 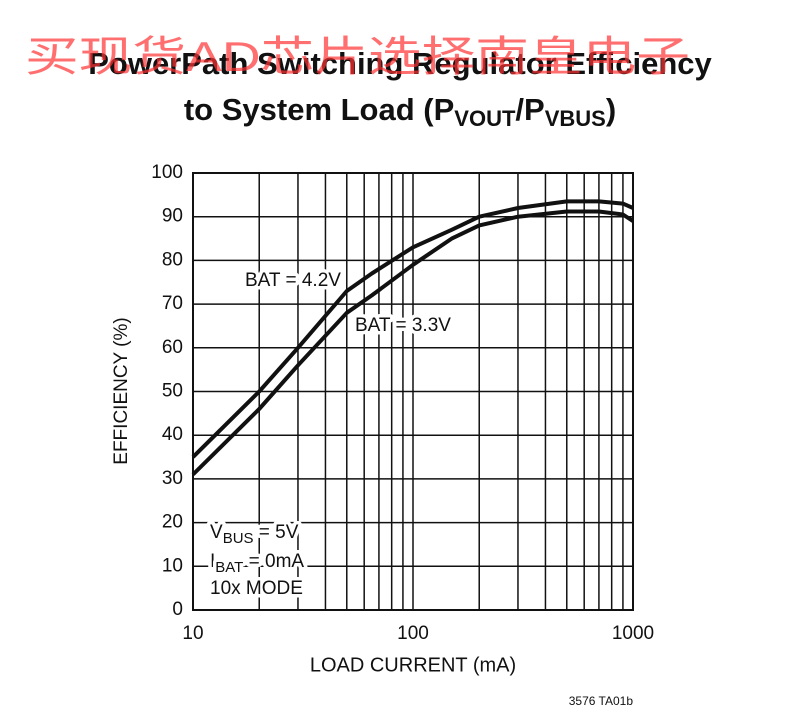 What do you see at coordinates (273, 561) in the screenshot?
I see `annotation-part: = 0mA` at bounding box center [273, 561].